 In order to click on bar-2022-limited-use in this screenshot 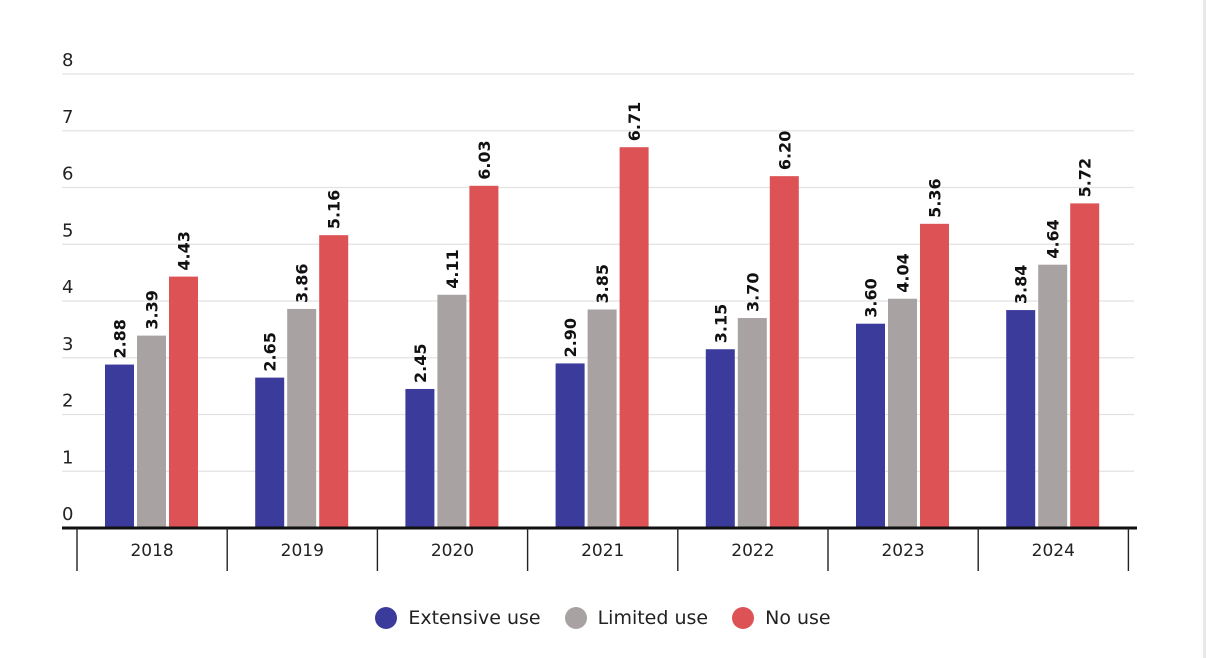, I will do `click(752, 423)`.